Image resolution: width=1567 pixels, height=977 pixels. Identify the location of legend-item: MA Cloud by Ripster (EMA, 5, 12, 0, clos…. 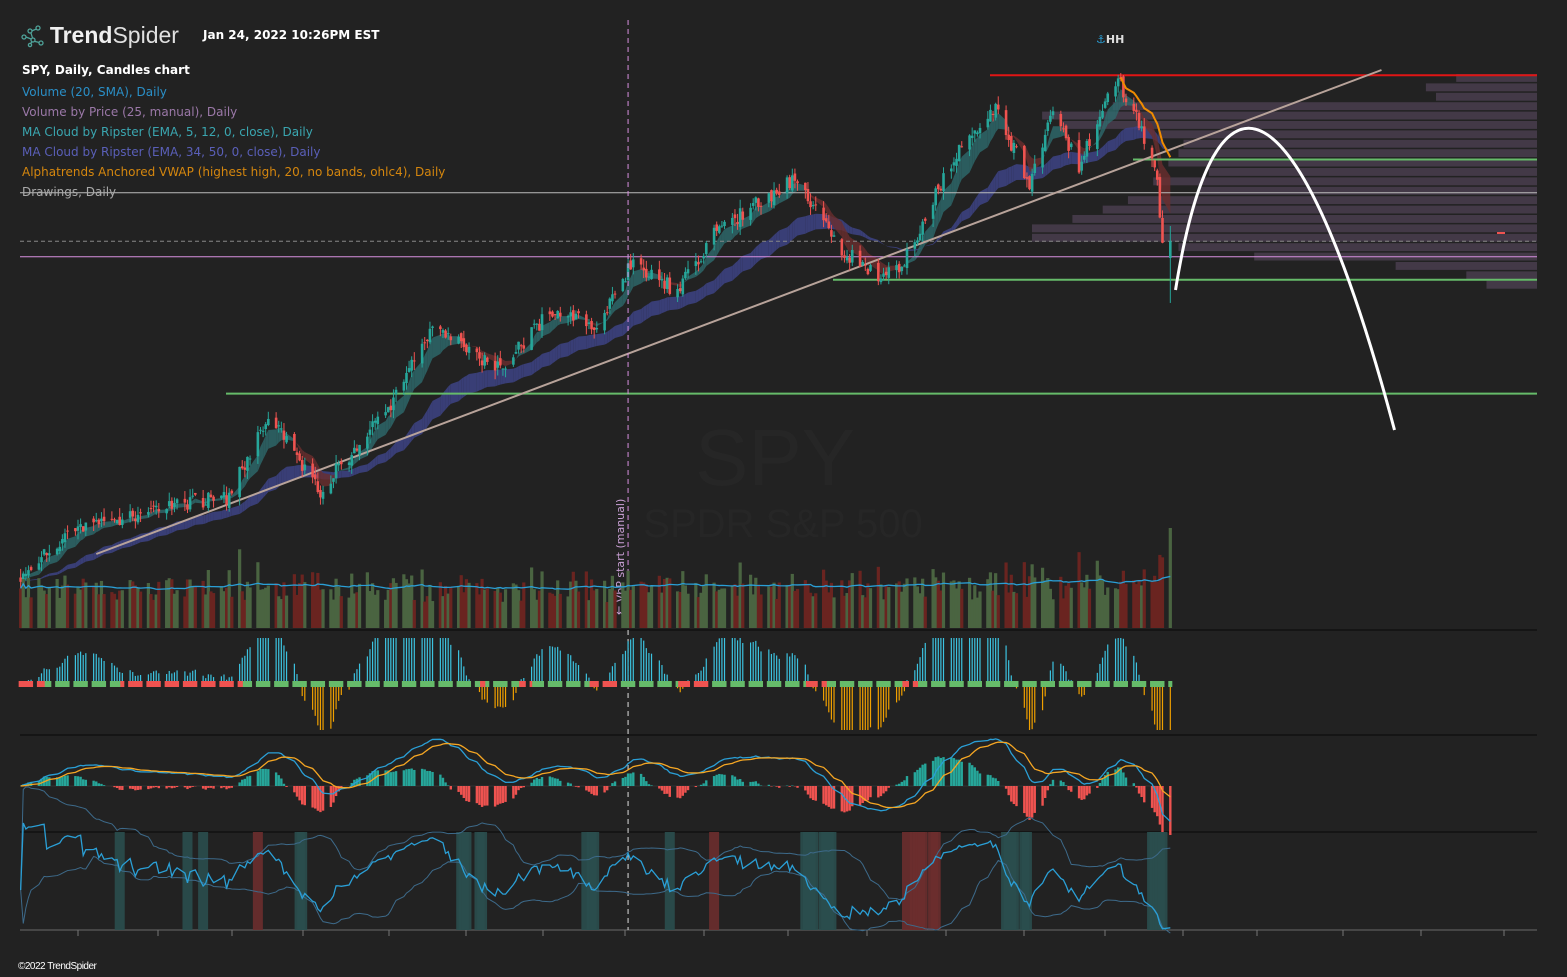
(167, 132).